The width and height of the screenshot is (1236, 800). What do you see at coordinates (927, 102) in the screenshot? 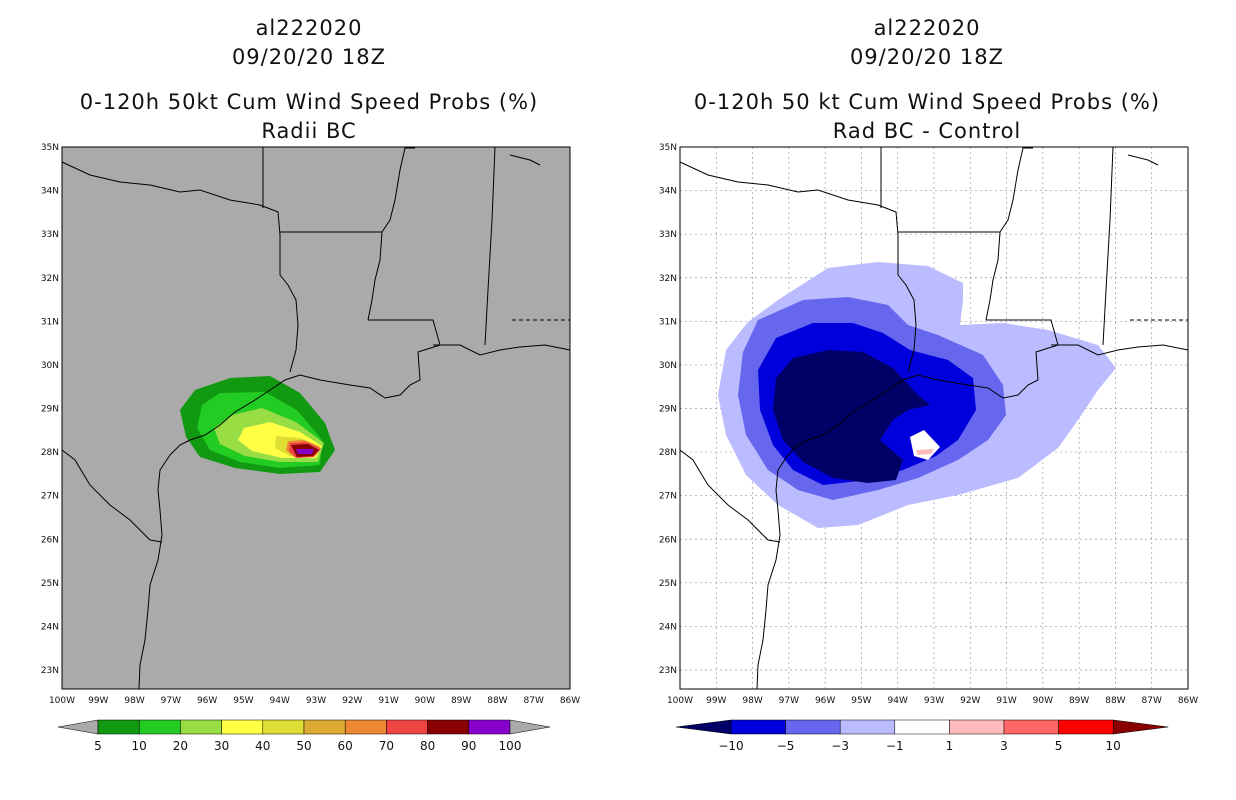
I see `product-title: 0-120h 50 kt Cum Wind Speed Probs (%)` at bounding box center [927, 102].